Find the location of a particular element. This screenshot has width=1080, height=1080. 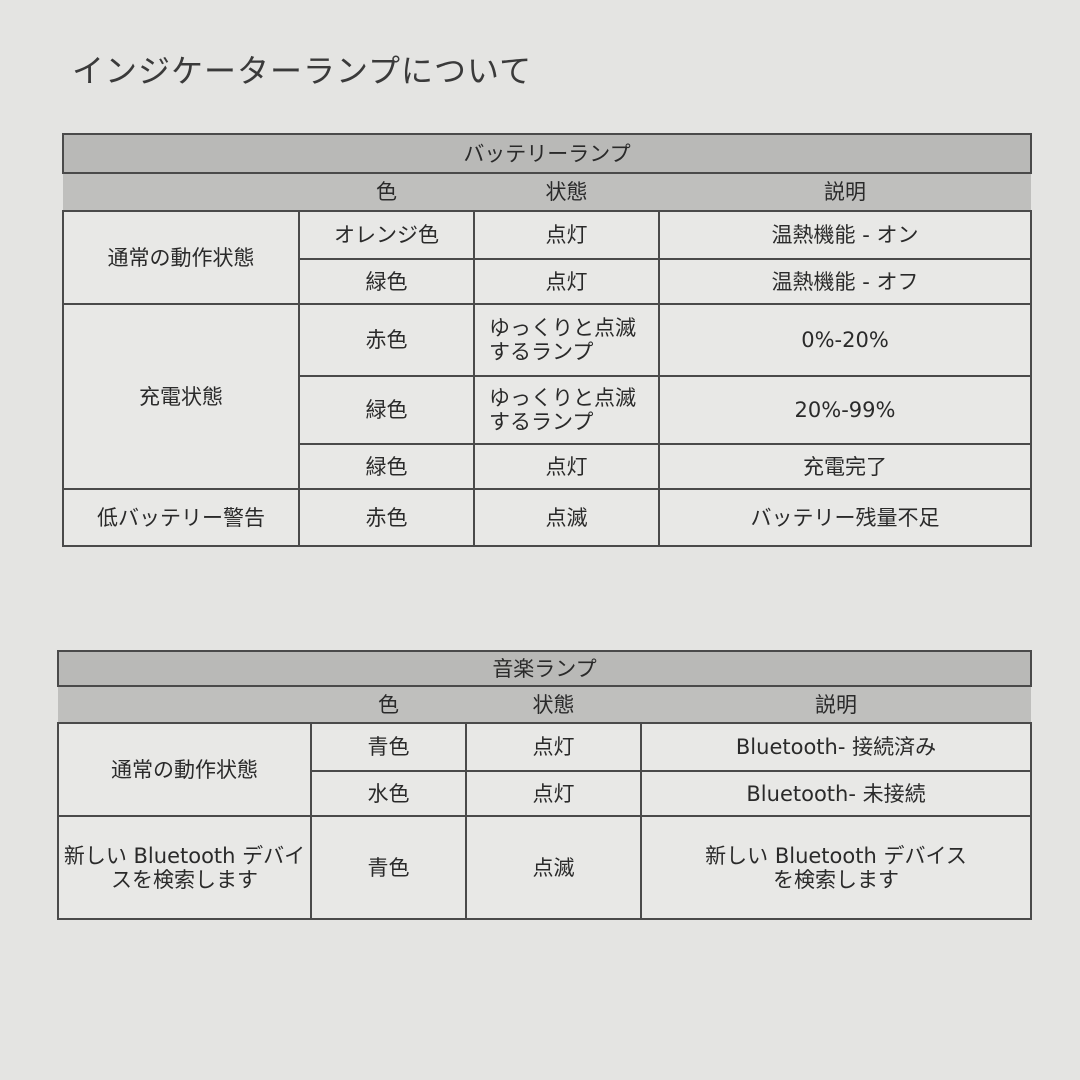

table-row: 通常の動作状態 青色 点灯 Bluetooth- 接続済み is located at coordinates (544, 769).